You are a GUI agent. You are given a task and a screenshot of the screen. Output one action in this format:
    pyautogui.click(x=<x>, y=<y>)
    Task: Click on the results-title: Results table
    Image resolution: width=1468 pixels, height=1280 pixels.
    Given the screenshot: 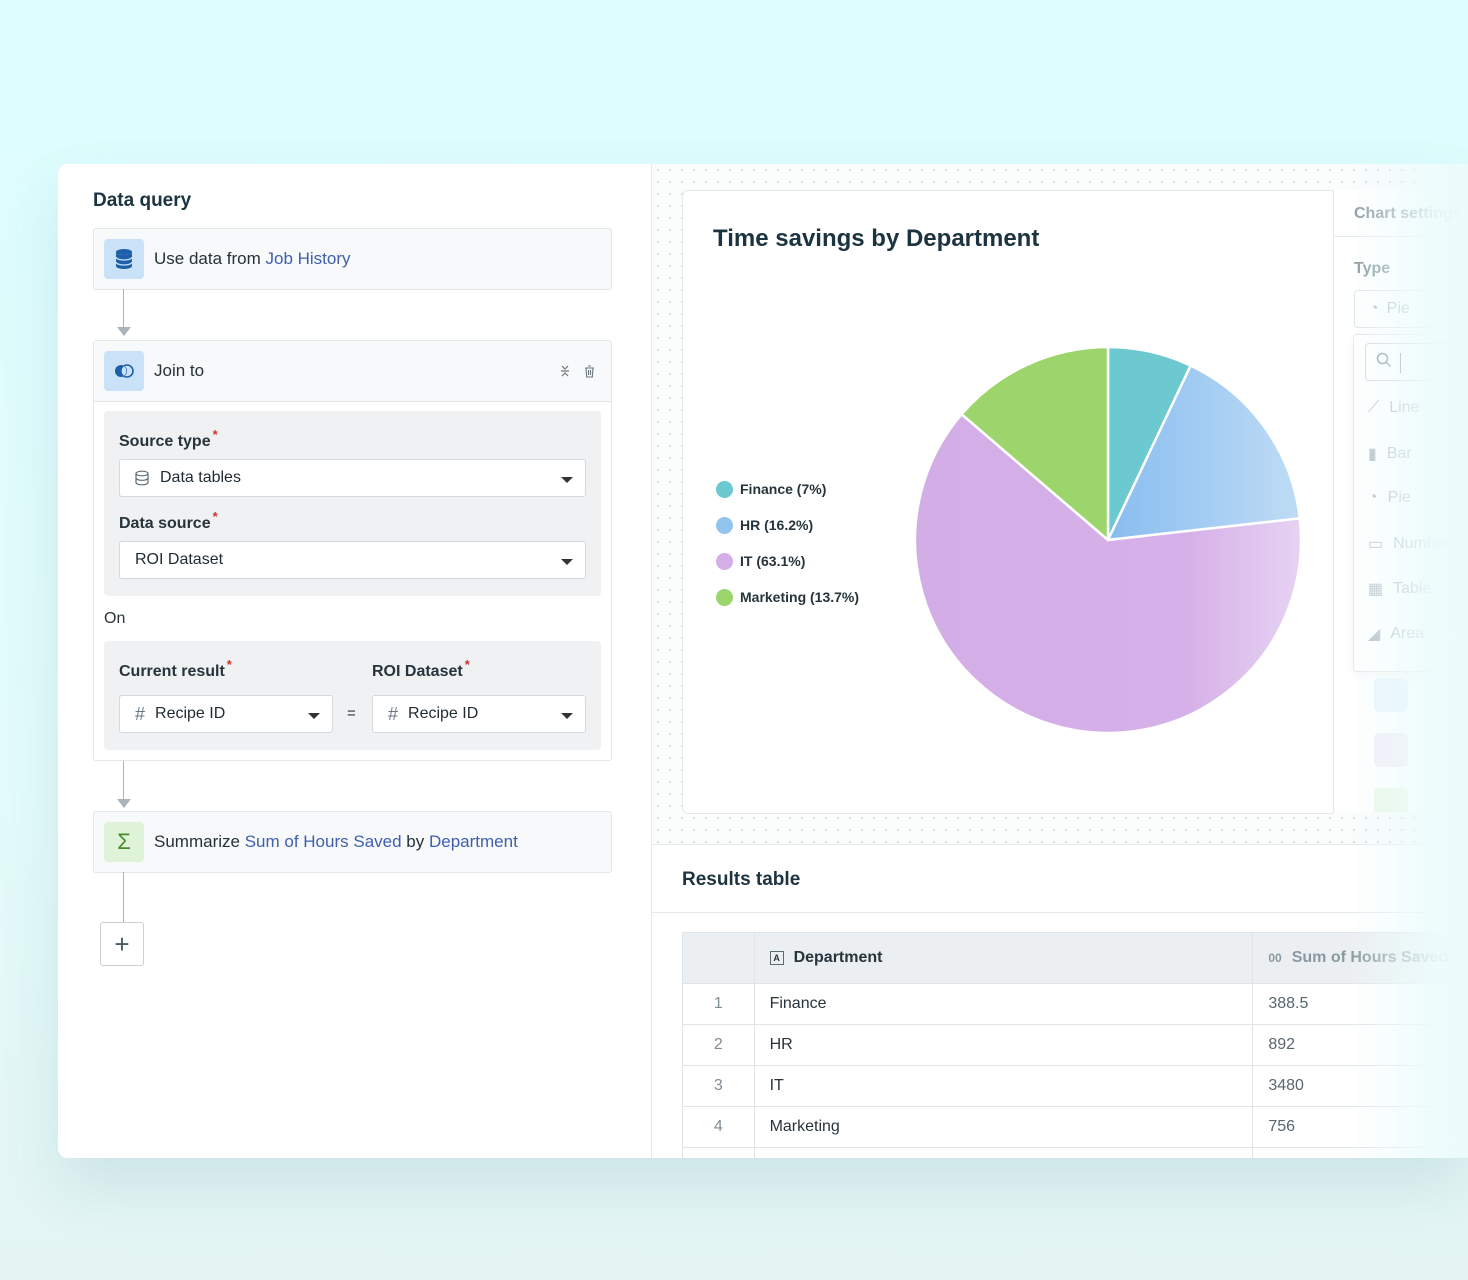 What is the action you would take?
    pyautogui.click(x=741, y=879)
    